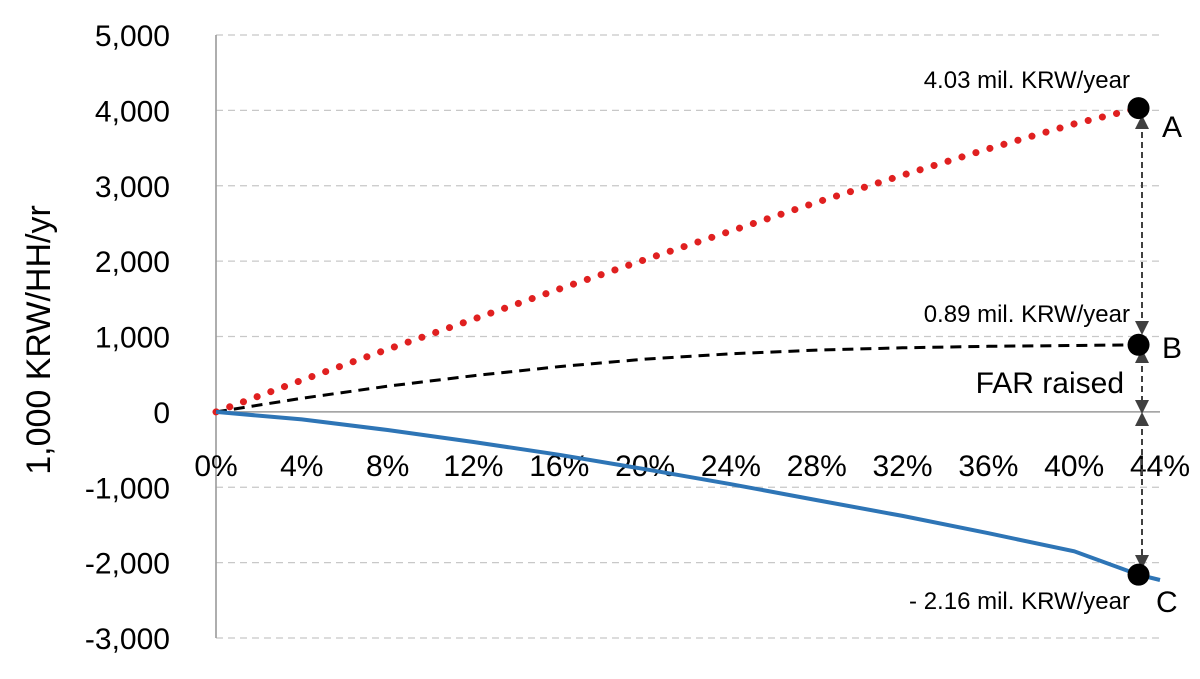 The width and height of the screenshot is (1200, 679). I want to click on x-tick-label: 4%, so click(301, 466).